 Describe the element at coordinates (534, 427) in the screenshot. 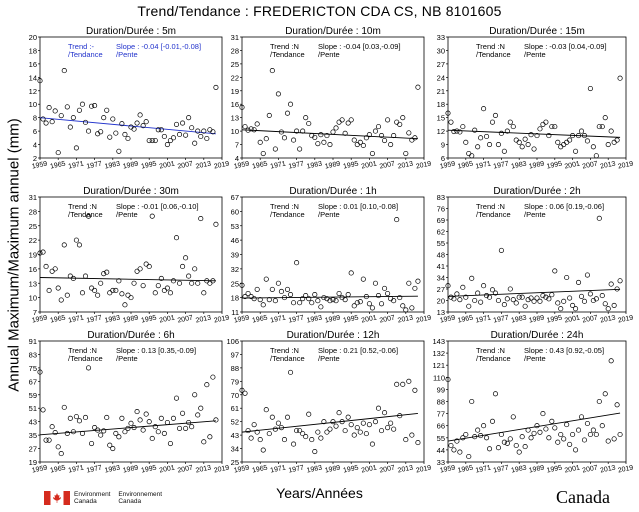

I see `trend-line` at that location.